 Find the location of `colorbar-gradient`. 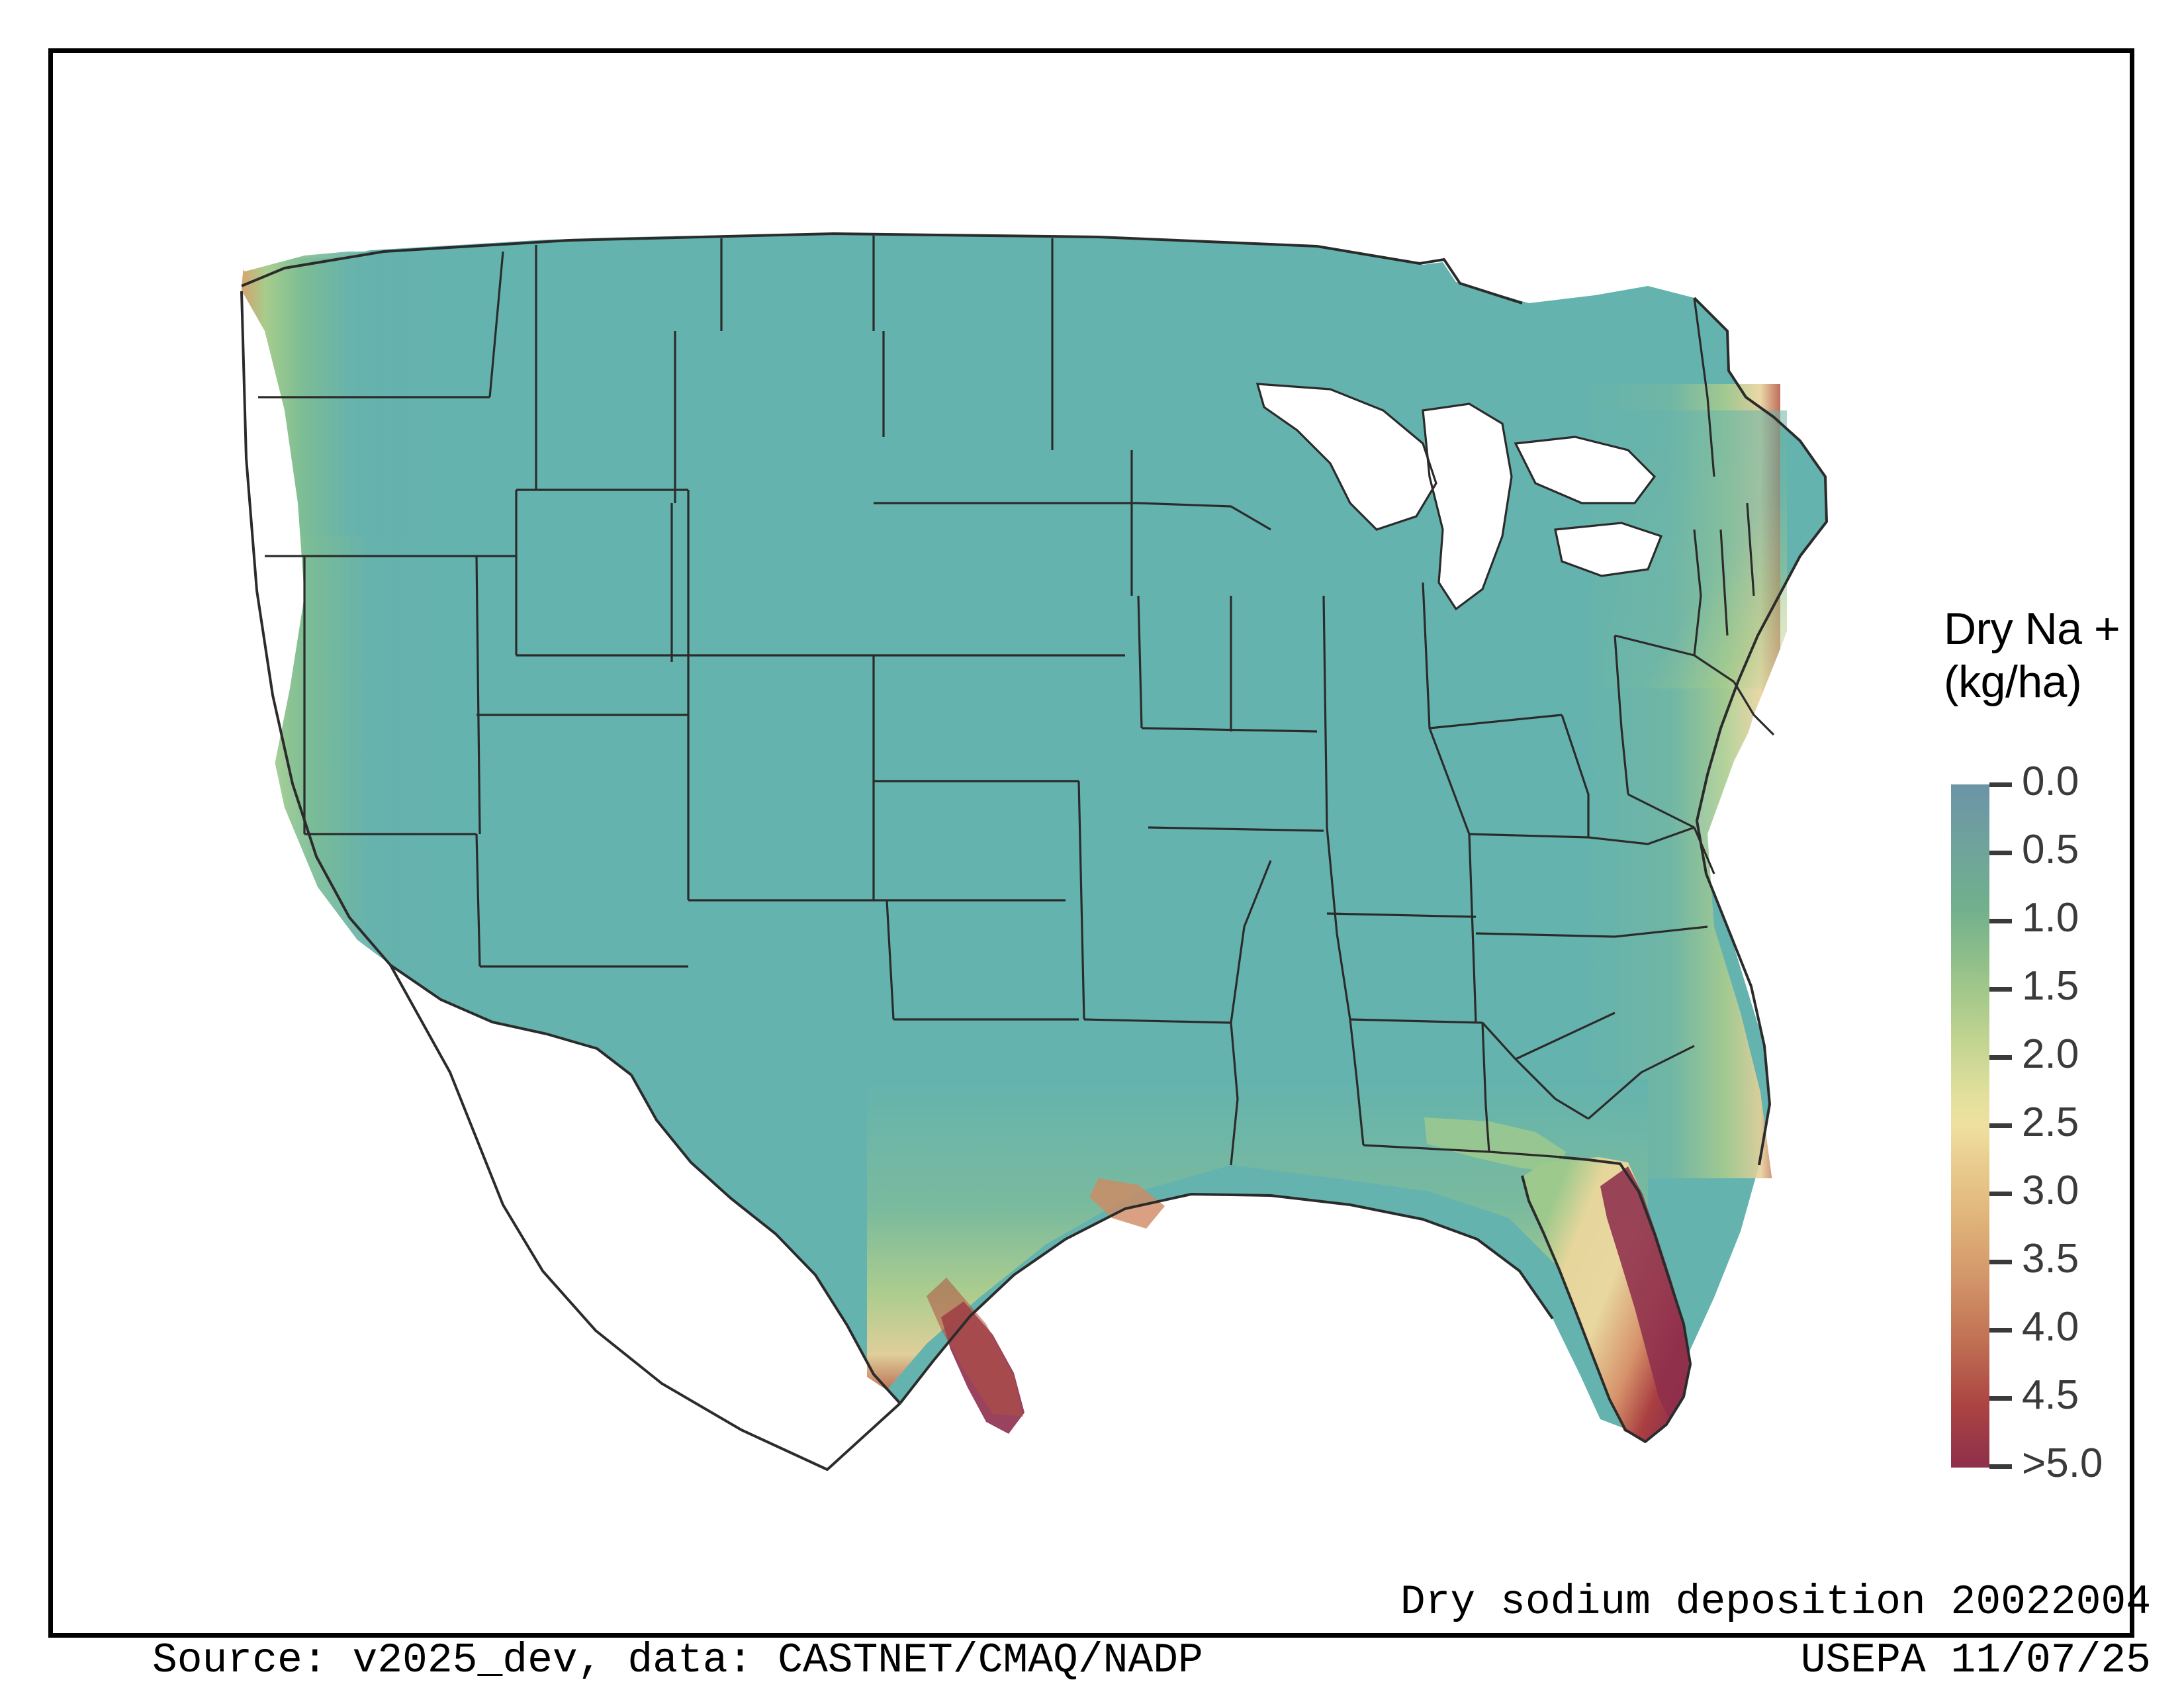

colorbar-gradient is located at coordinates (1970, 1126).